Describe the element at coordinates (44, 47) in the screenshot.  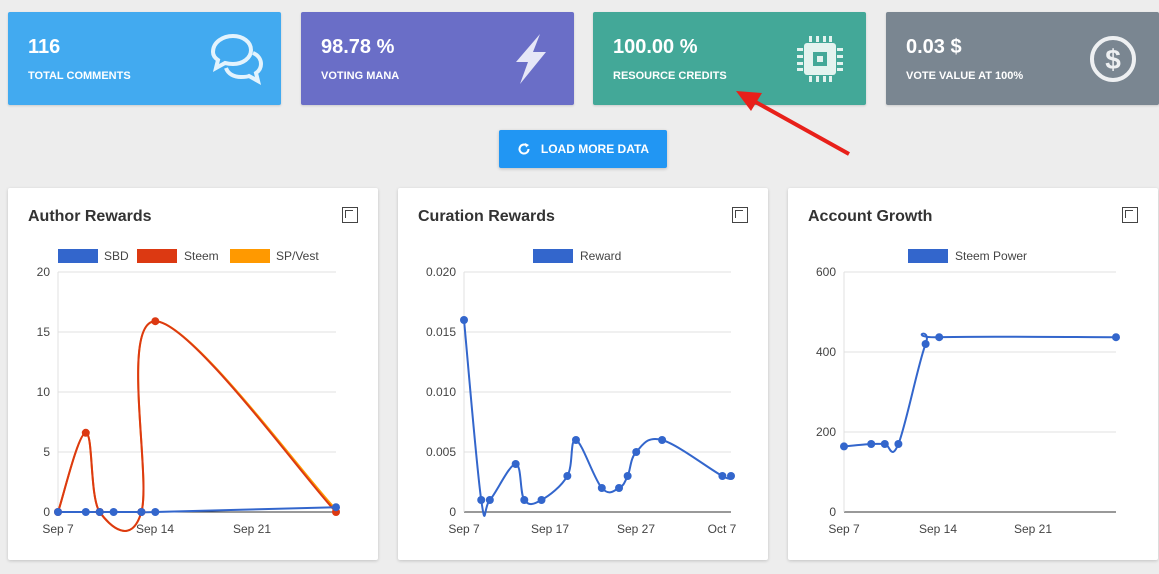
I see `stat-value: 116` at that location.